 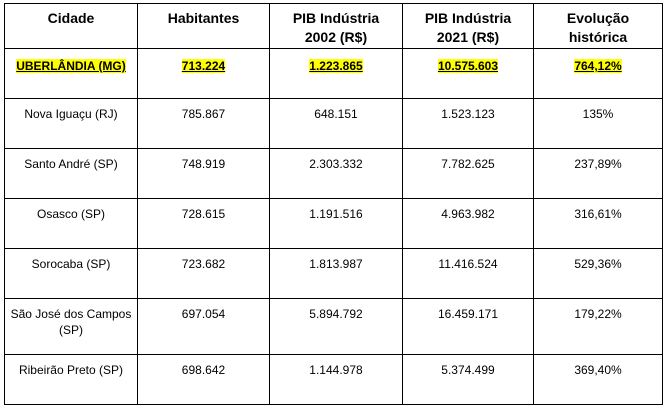 What do you see at coordinates (598, 173) in the screenshot?
I see `cell-evolution: 237,89%` at bounding box center [598, 173].